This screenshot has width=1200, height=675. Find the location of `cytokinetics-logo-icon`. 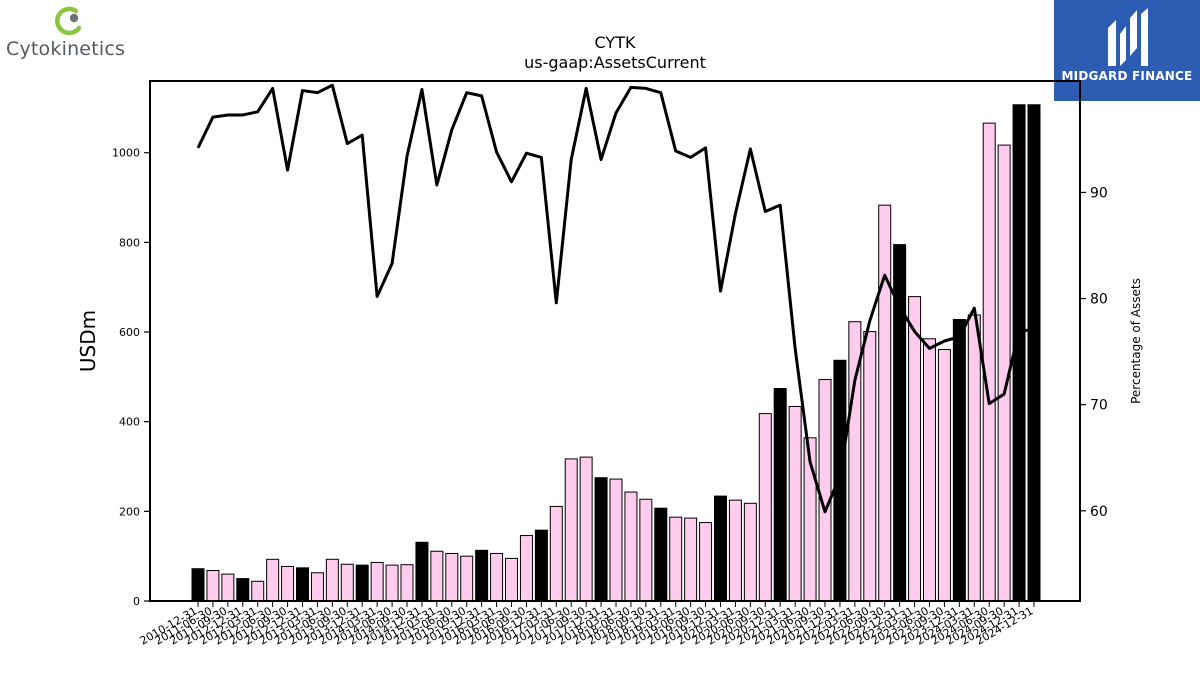

cytokinetics-logo-icon is located at coordinates (68, 21).